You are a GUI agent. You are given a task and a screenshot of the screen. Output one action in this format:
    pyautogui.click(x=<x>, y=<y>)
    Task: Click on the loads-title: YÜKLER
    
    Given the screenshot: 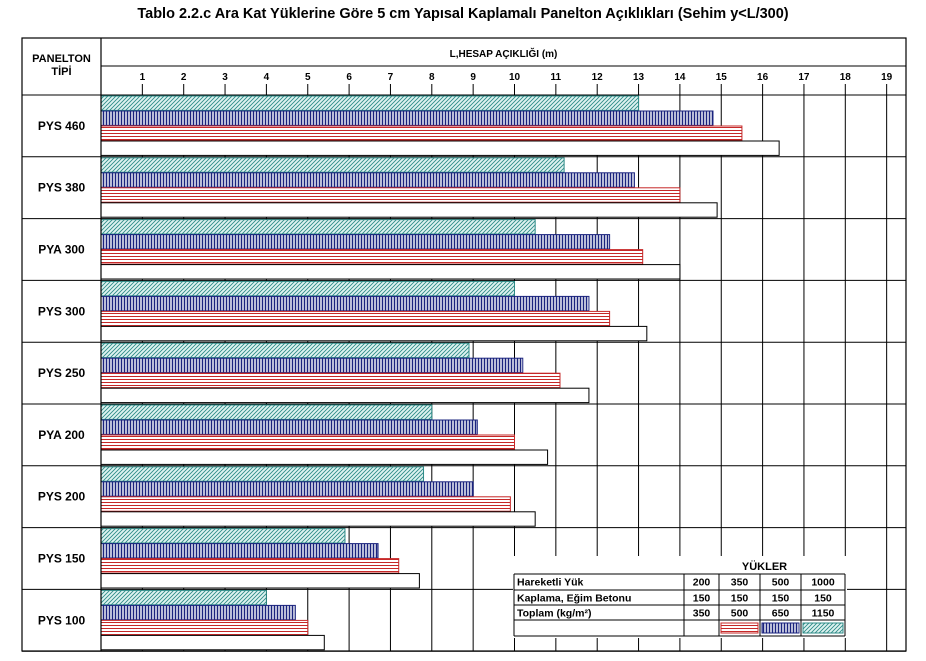 What is the action you would take?
    pyautogui.click(x=764, y=566)
    